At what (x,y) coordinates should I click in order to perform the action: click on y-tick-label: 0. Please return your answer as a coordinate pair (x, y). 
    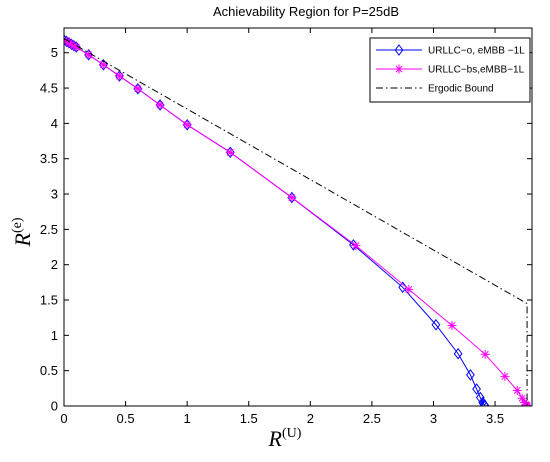
    Looking at the image, I should click on (54, 406).